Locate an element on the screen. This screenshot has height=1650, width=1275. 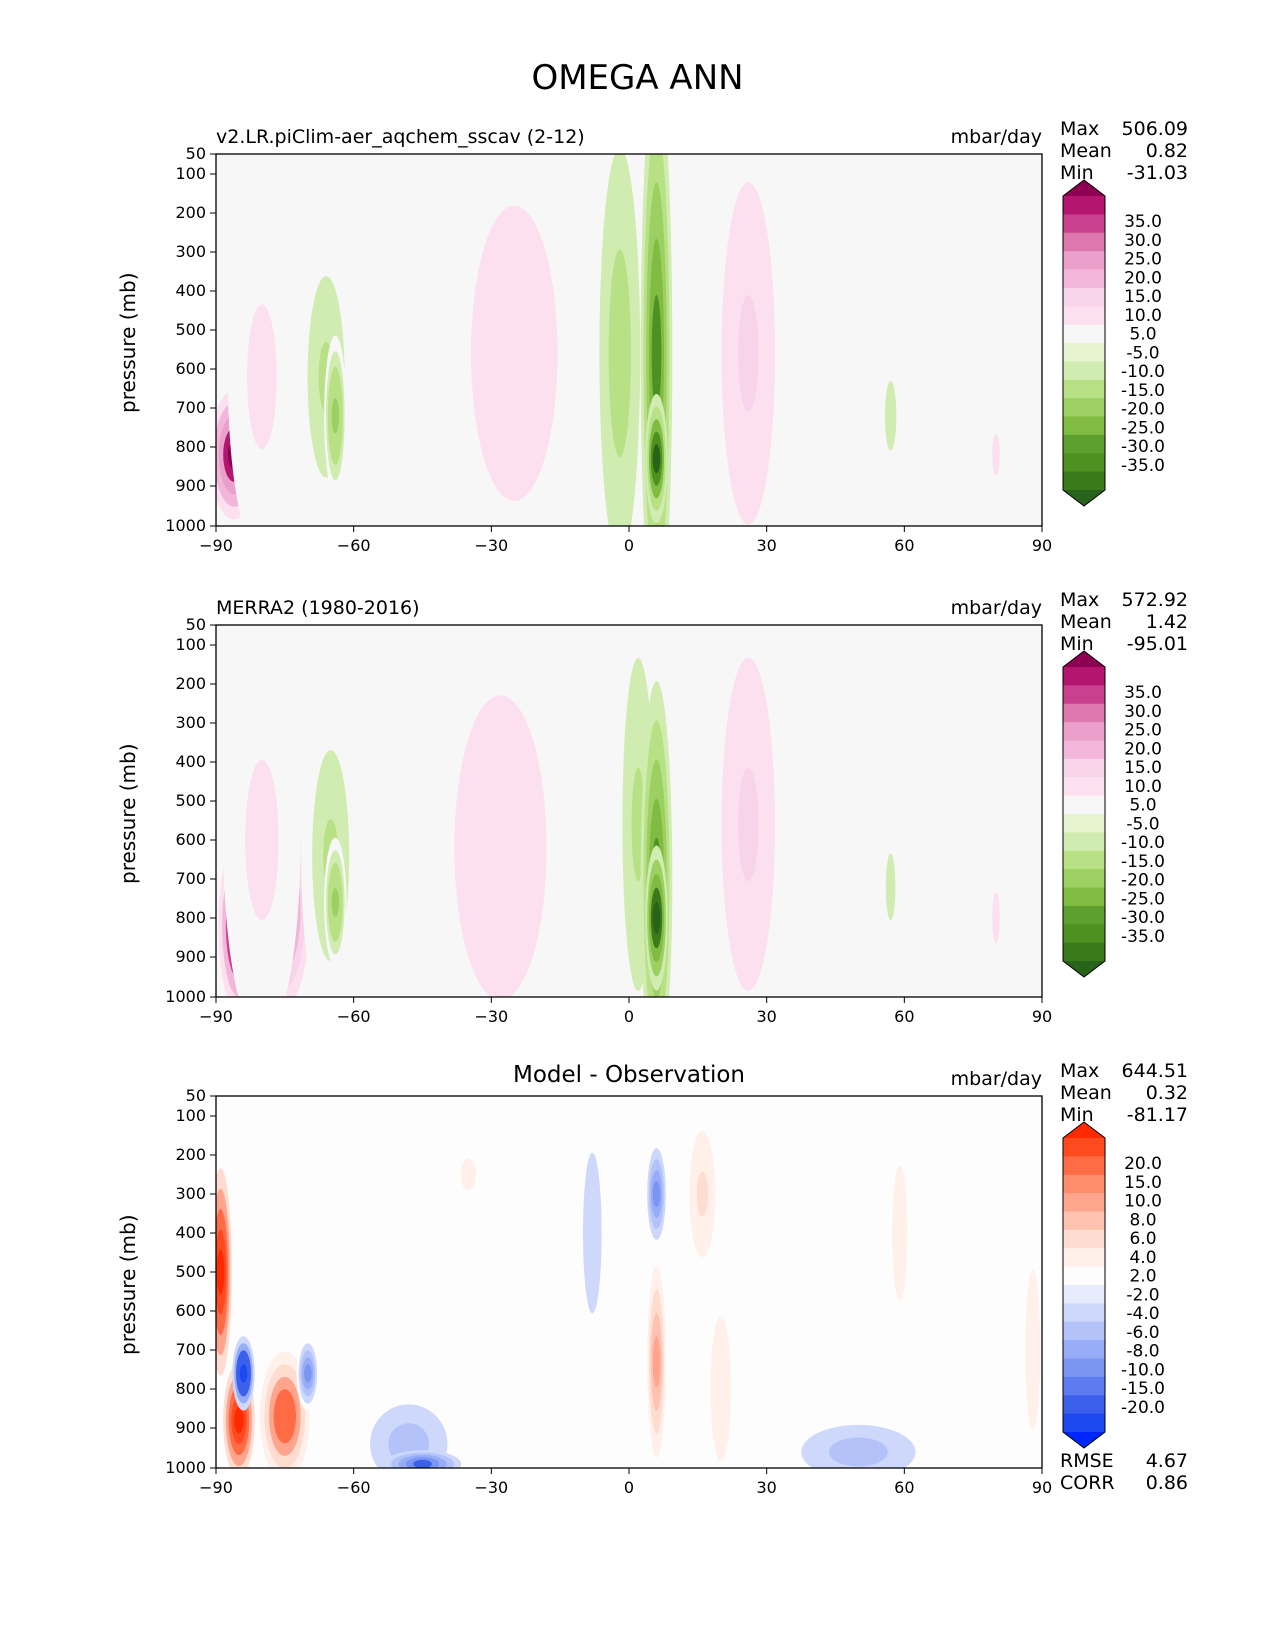
max-value: 644.51 is located at coordinates (1154, 1071).